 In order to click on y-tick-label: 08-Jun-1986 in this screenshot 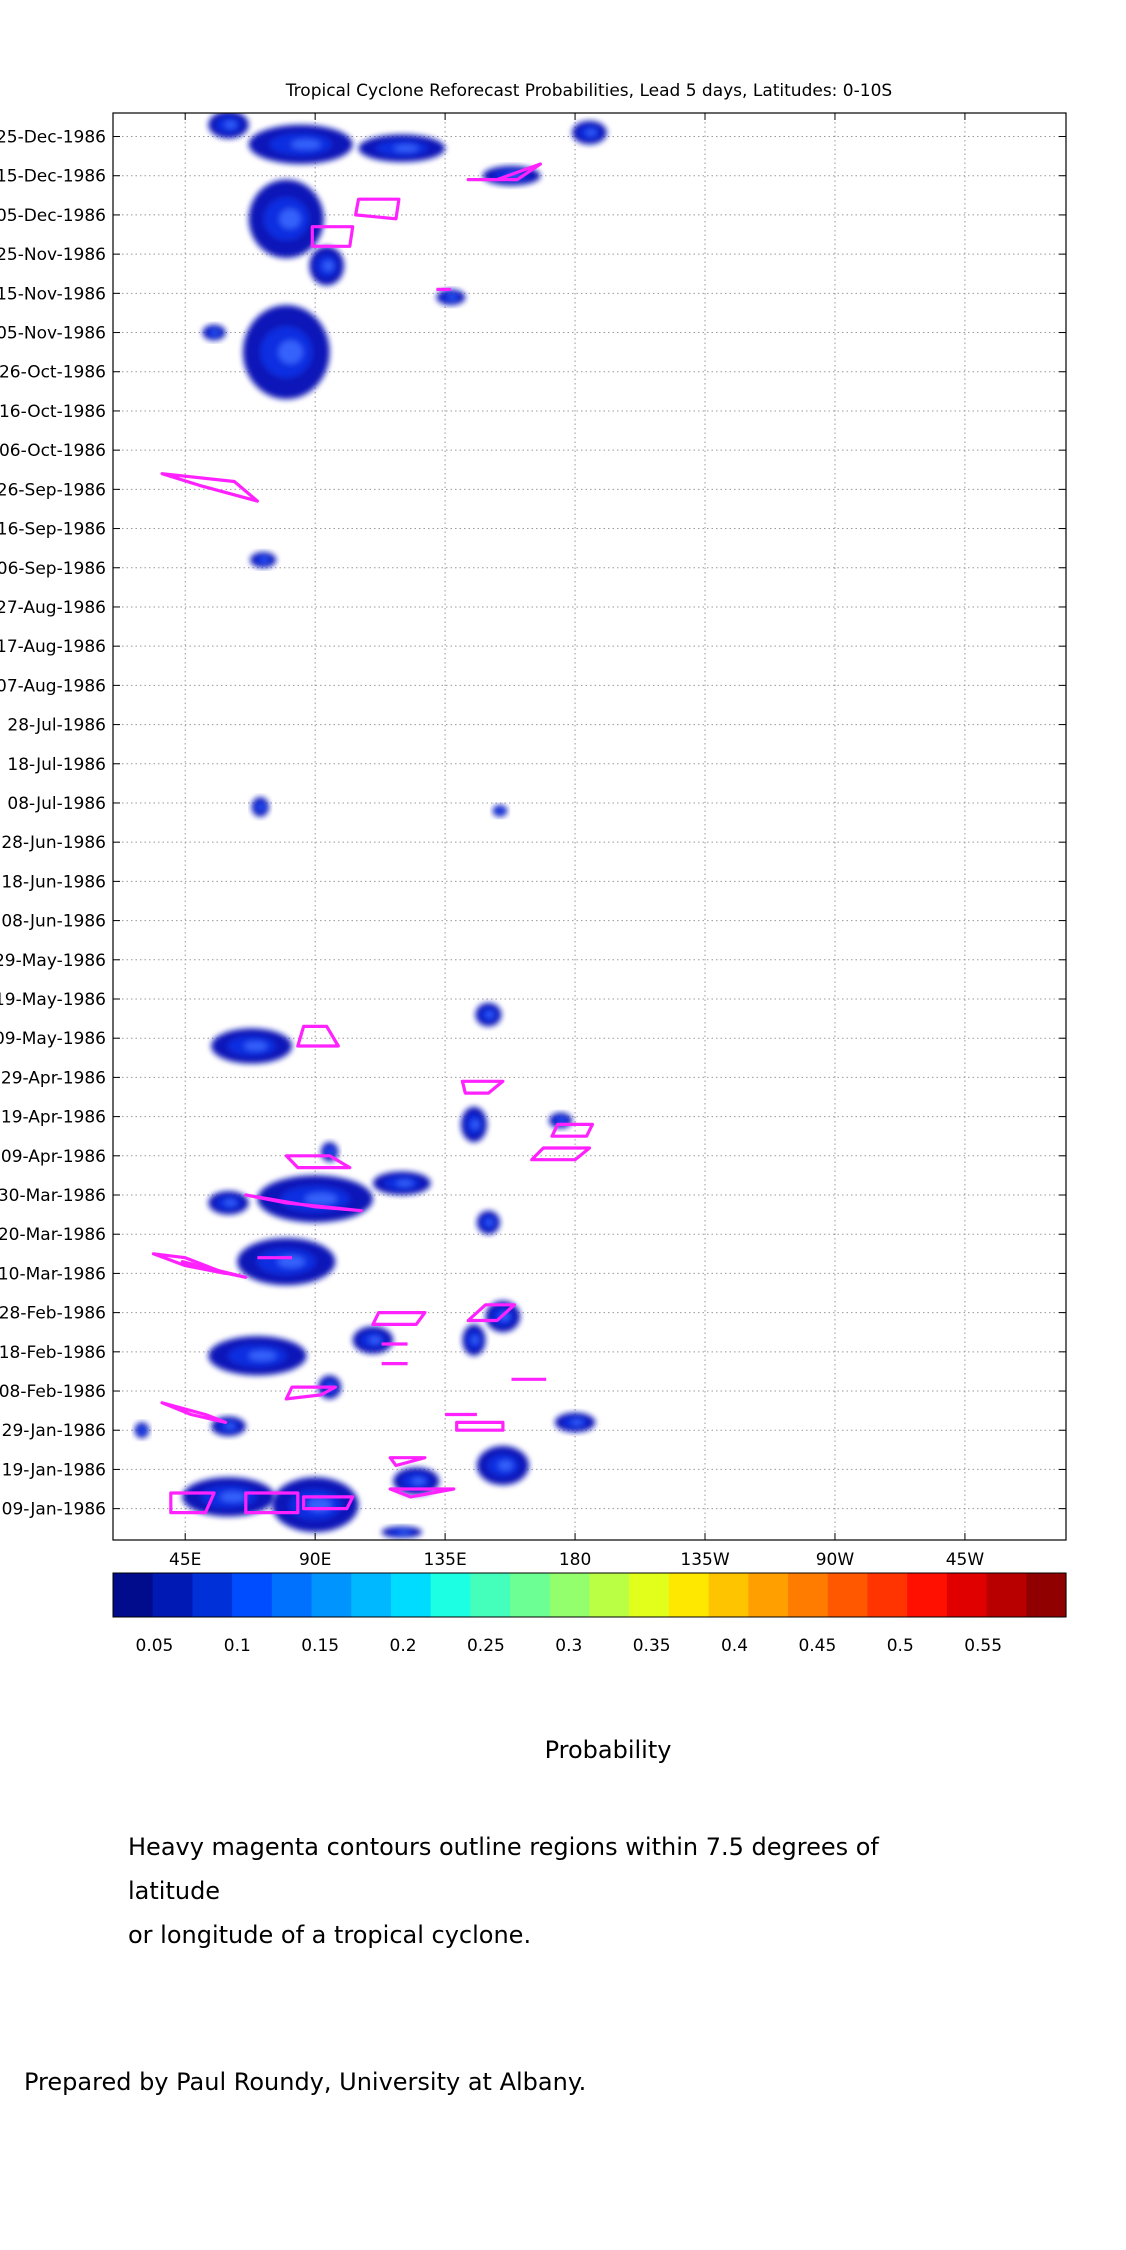, I will do `click(53, 922)`.